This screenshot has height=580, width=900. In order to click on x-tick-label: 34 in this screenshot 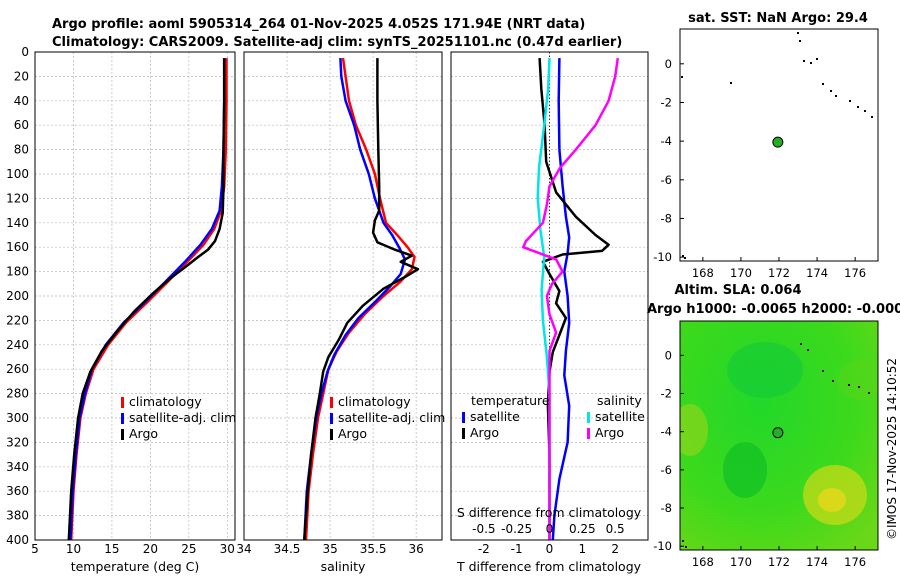, I will do `click(243, 549)`.